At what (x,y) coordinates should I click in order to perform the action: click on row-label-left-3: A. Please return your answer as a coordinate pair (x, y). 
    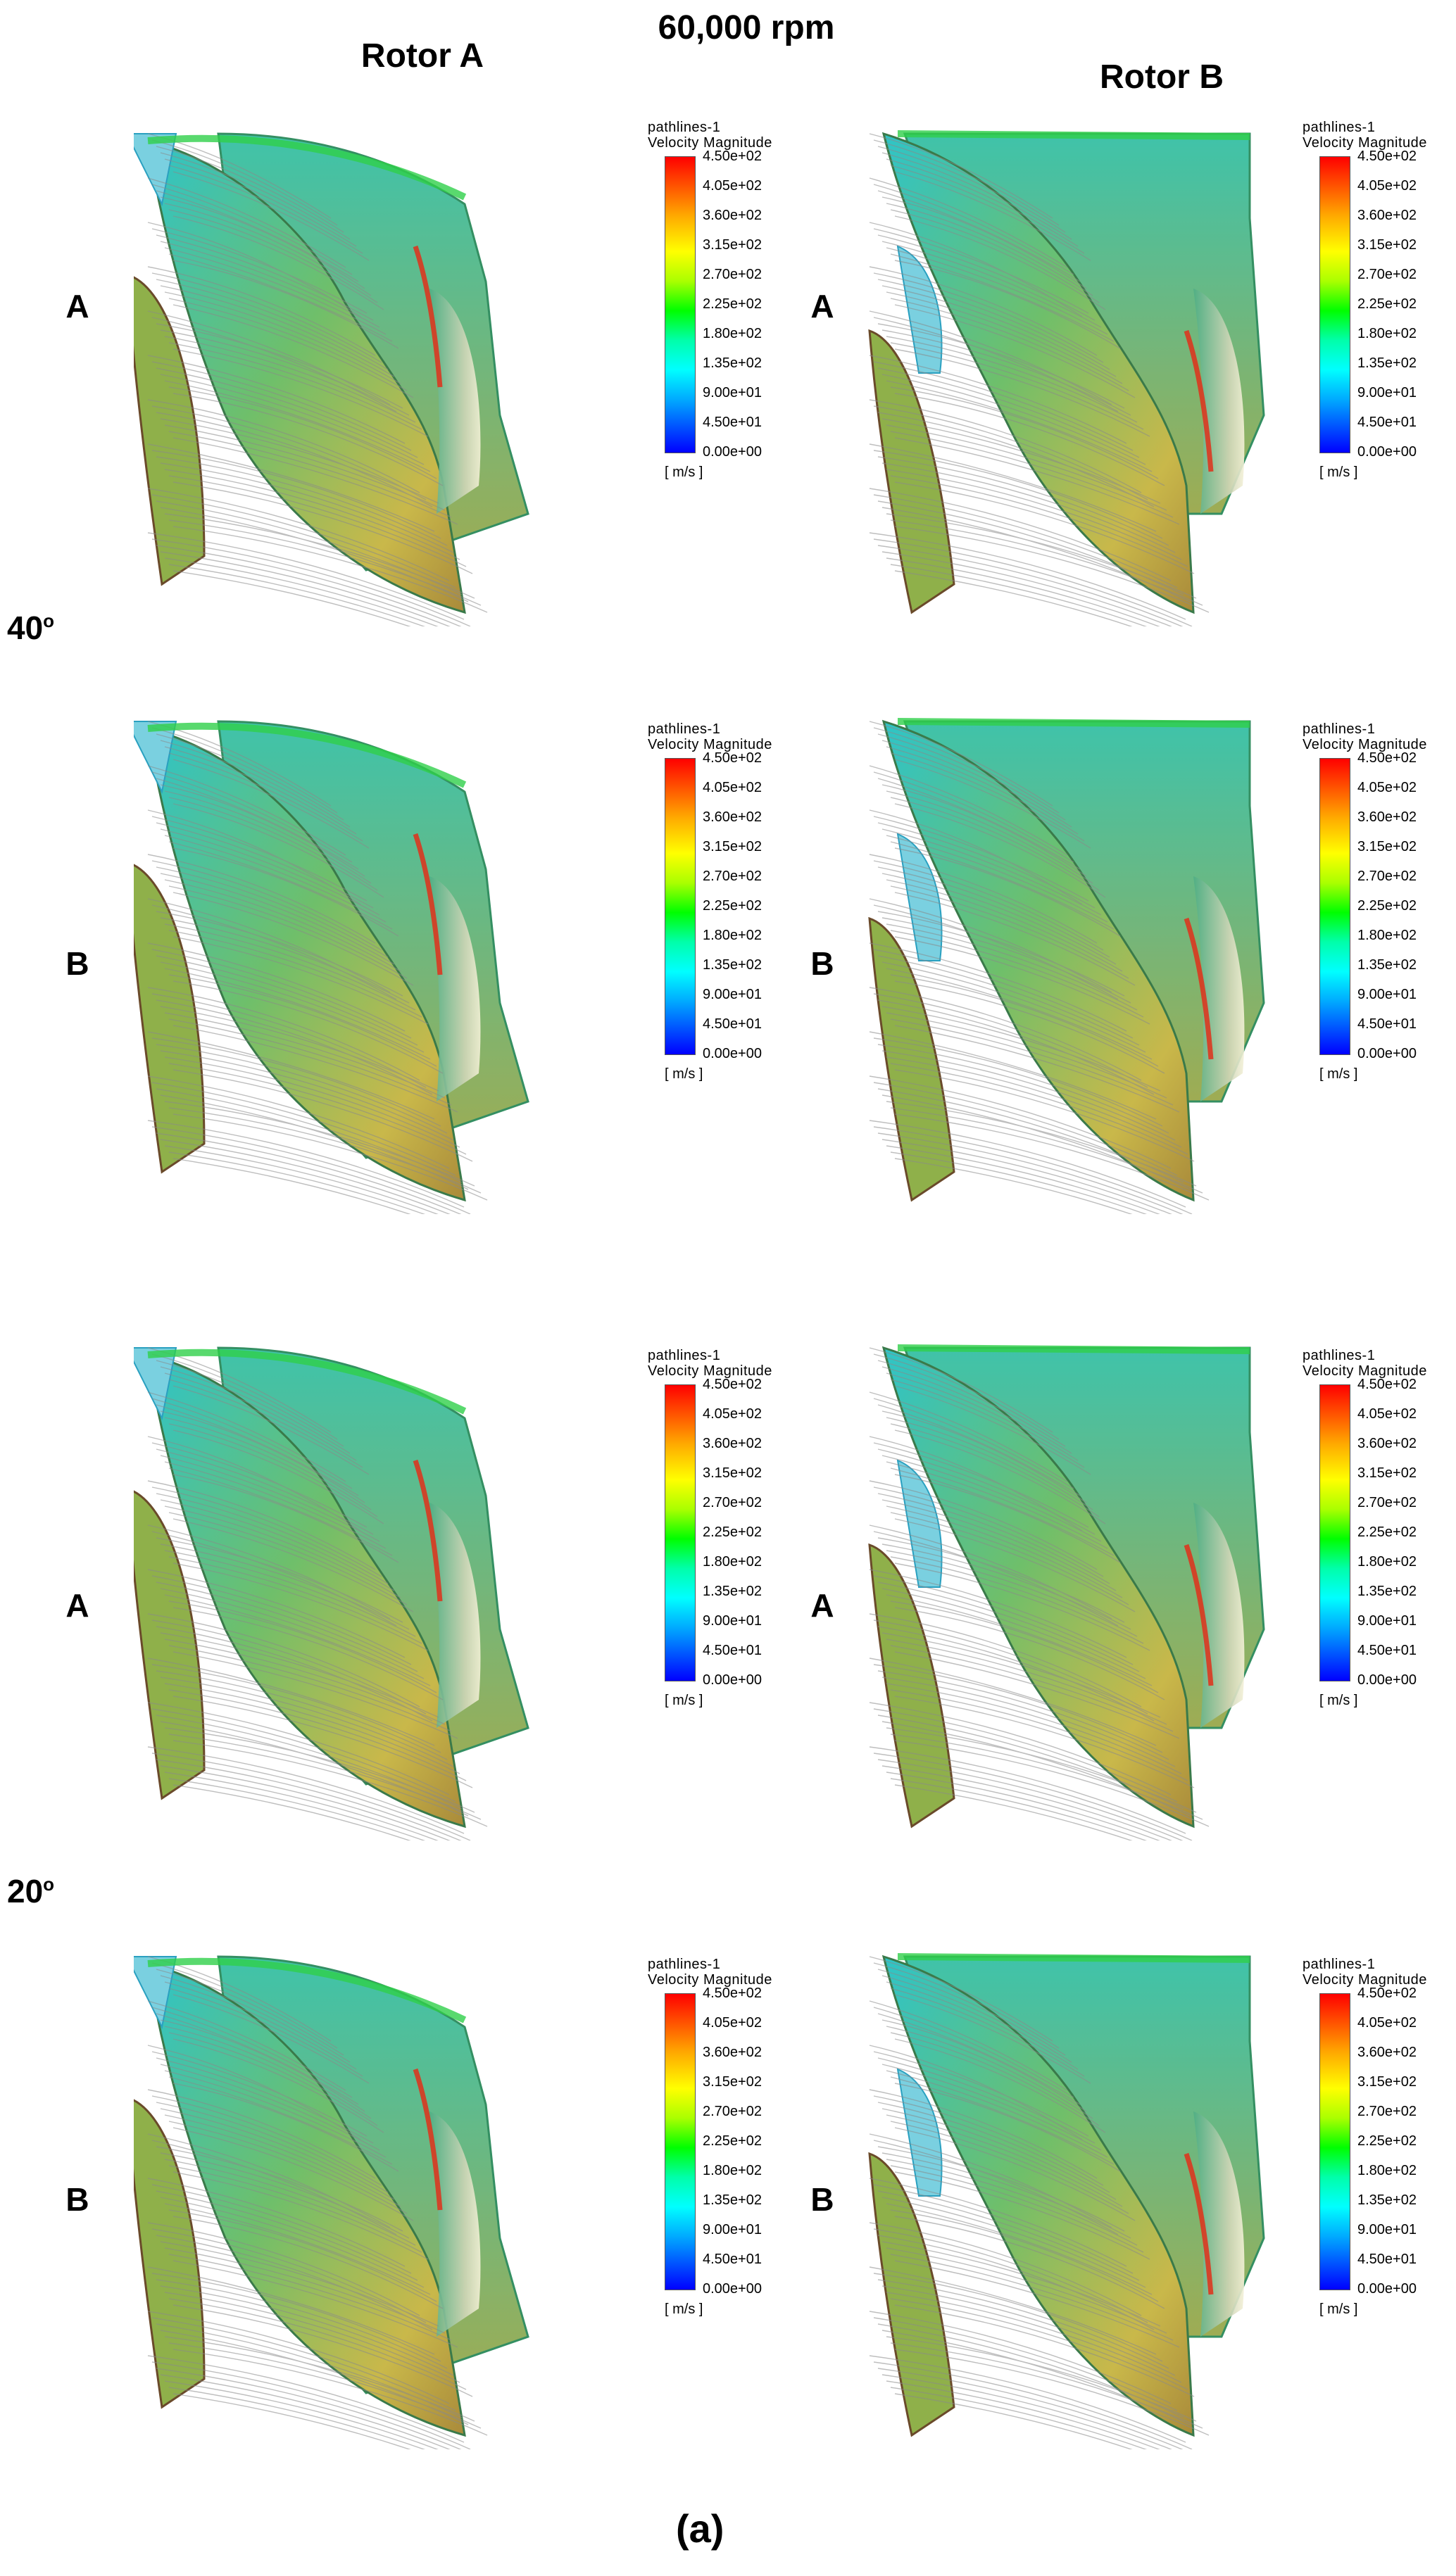
    Looking at the image, I should click on (77, 1605).